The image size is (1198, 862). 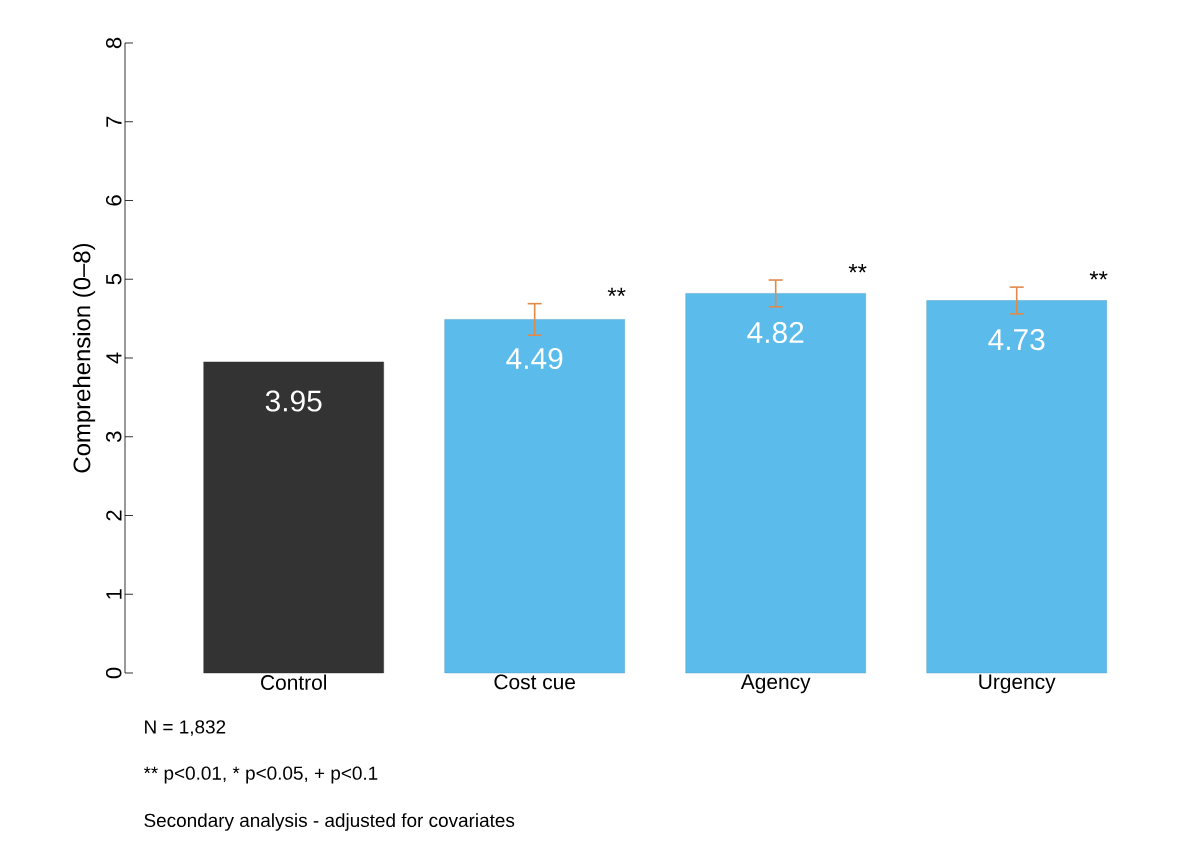 I want to click on y-tick-label: 7, so click(x=114, y=121).